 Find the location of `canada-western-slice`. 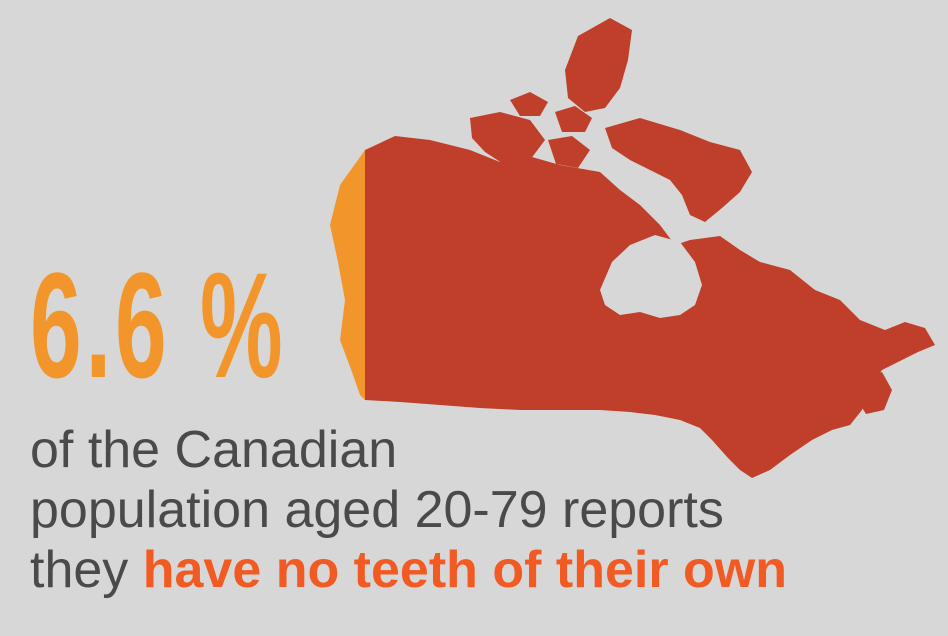

canada-western-slice is located at coordinates (347, 275).